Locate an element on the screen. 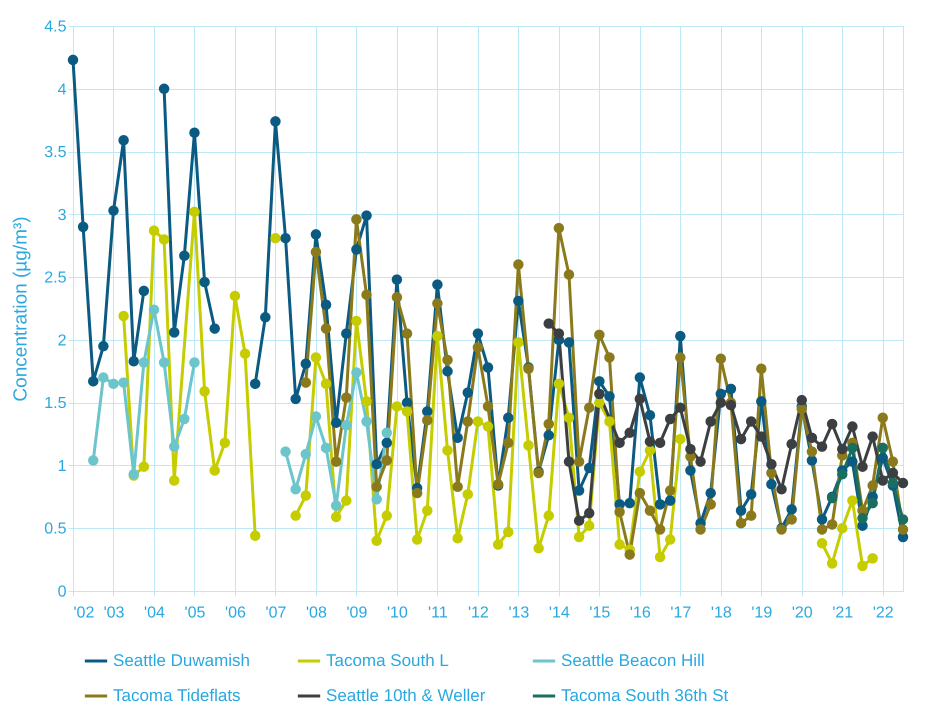 This screenshot has width=941, height=714. x-tick-label: '12 is located at coordinates (478, 613).